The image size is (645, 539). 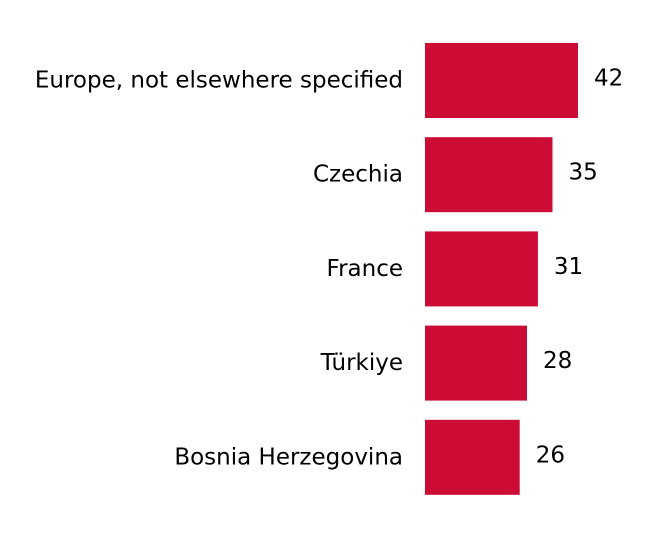 What do you see at coordinates (501, 80) in the screenshot?
I see `bar-europe-not-elsewhere-specified` at bounding box center [501, 80].